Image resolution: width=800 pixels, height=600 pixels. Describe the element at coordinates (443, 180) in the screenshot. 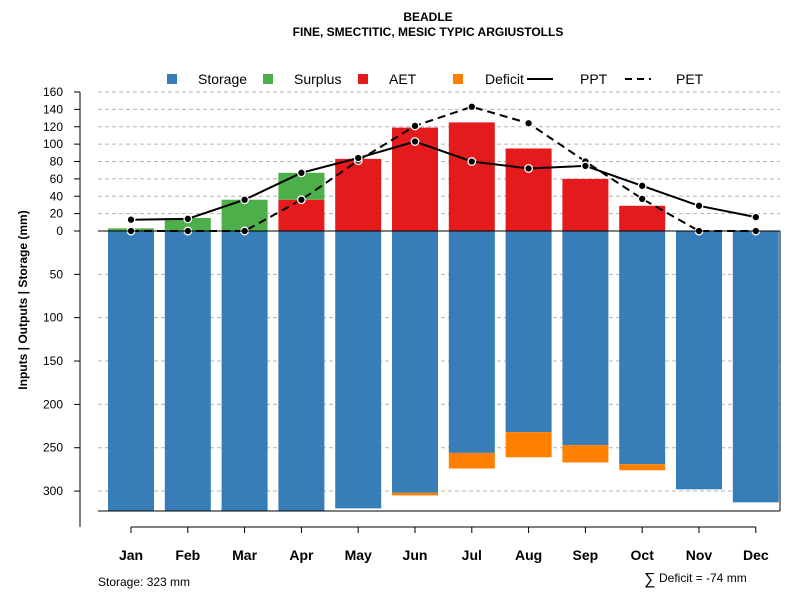

I see `ppt-line` at that location.